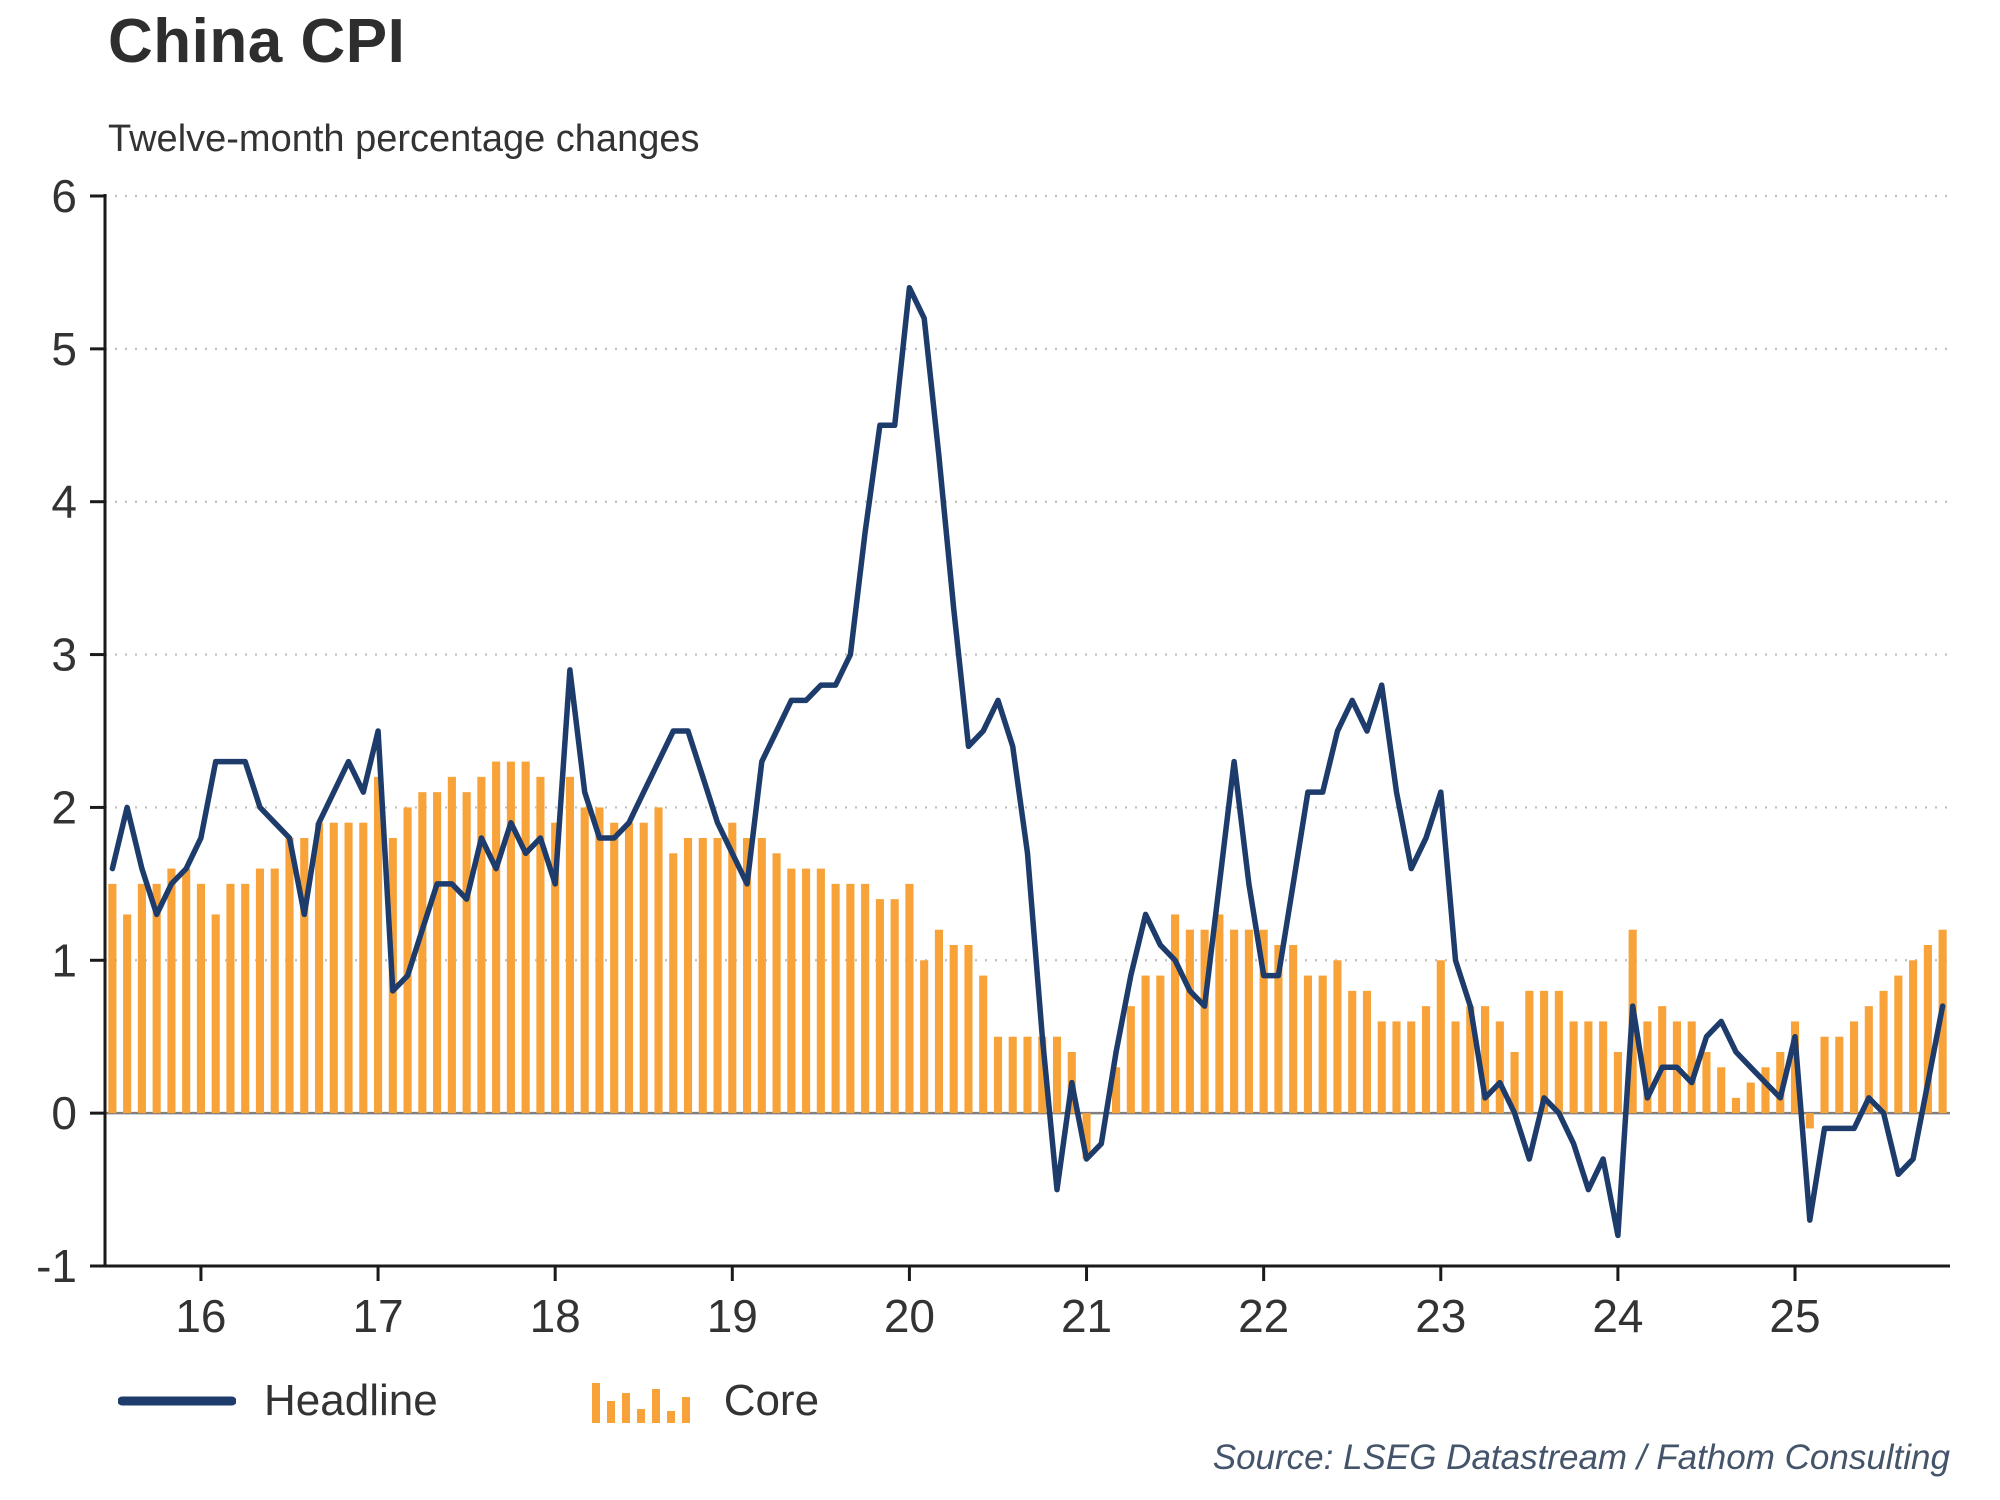  What do you see at coordinates (64, 960) in the screenshot?
I see `svg-text: 1` at bounding box center [64, 960].